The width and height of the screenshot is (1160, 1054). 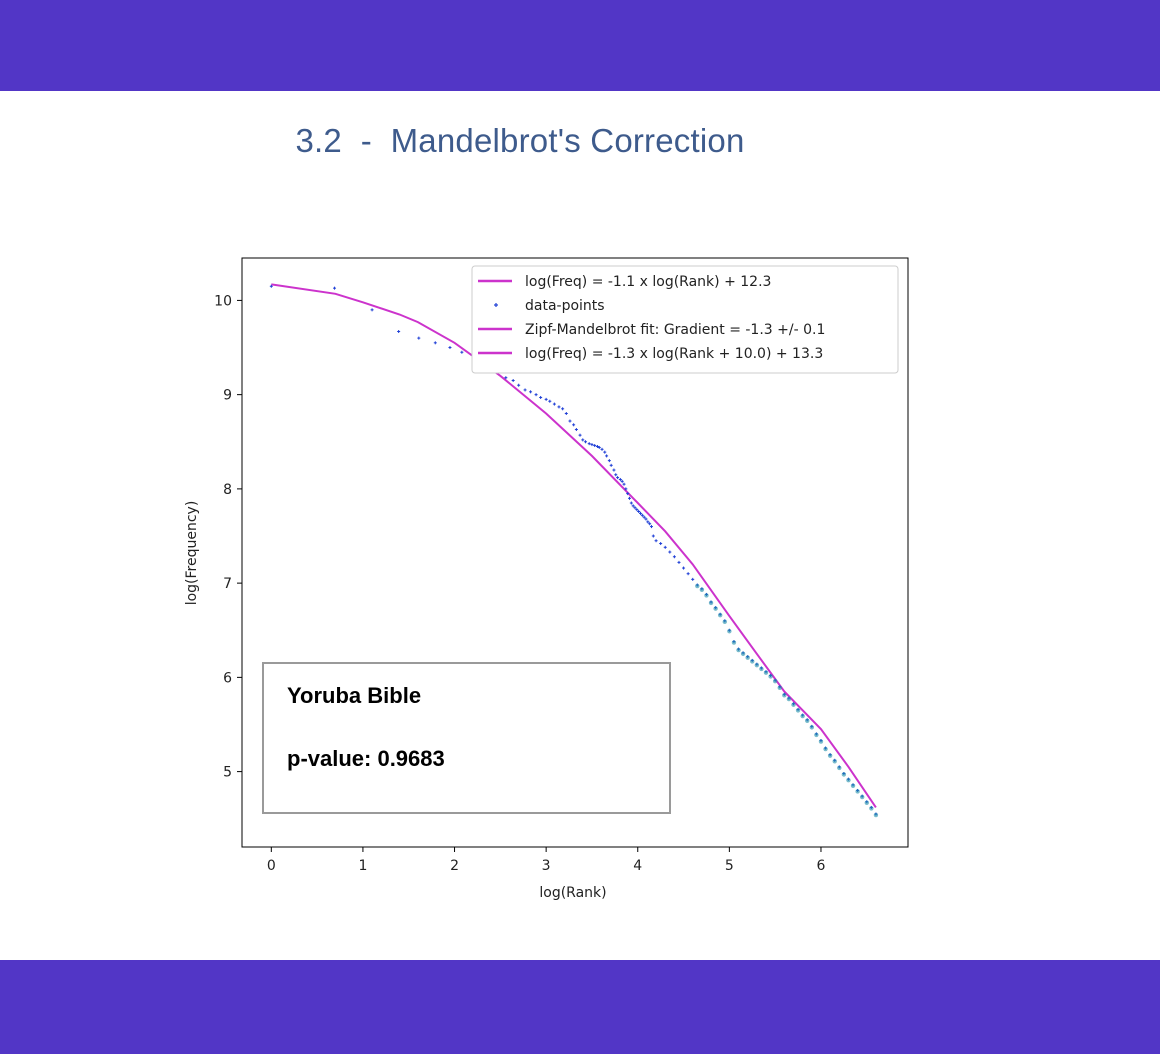 I want to click on legend-box, so click(x=685, y=319).